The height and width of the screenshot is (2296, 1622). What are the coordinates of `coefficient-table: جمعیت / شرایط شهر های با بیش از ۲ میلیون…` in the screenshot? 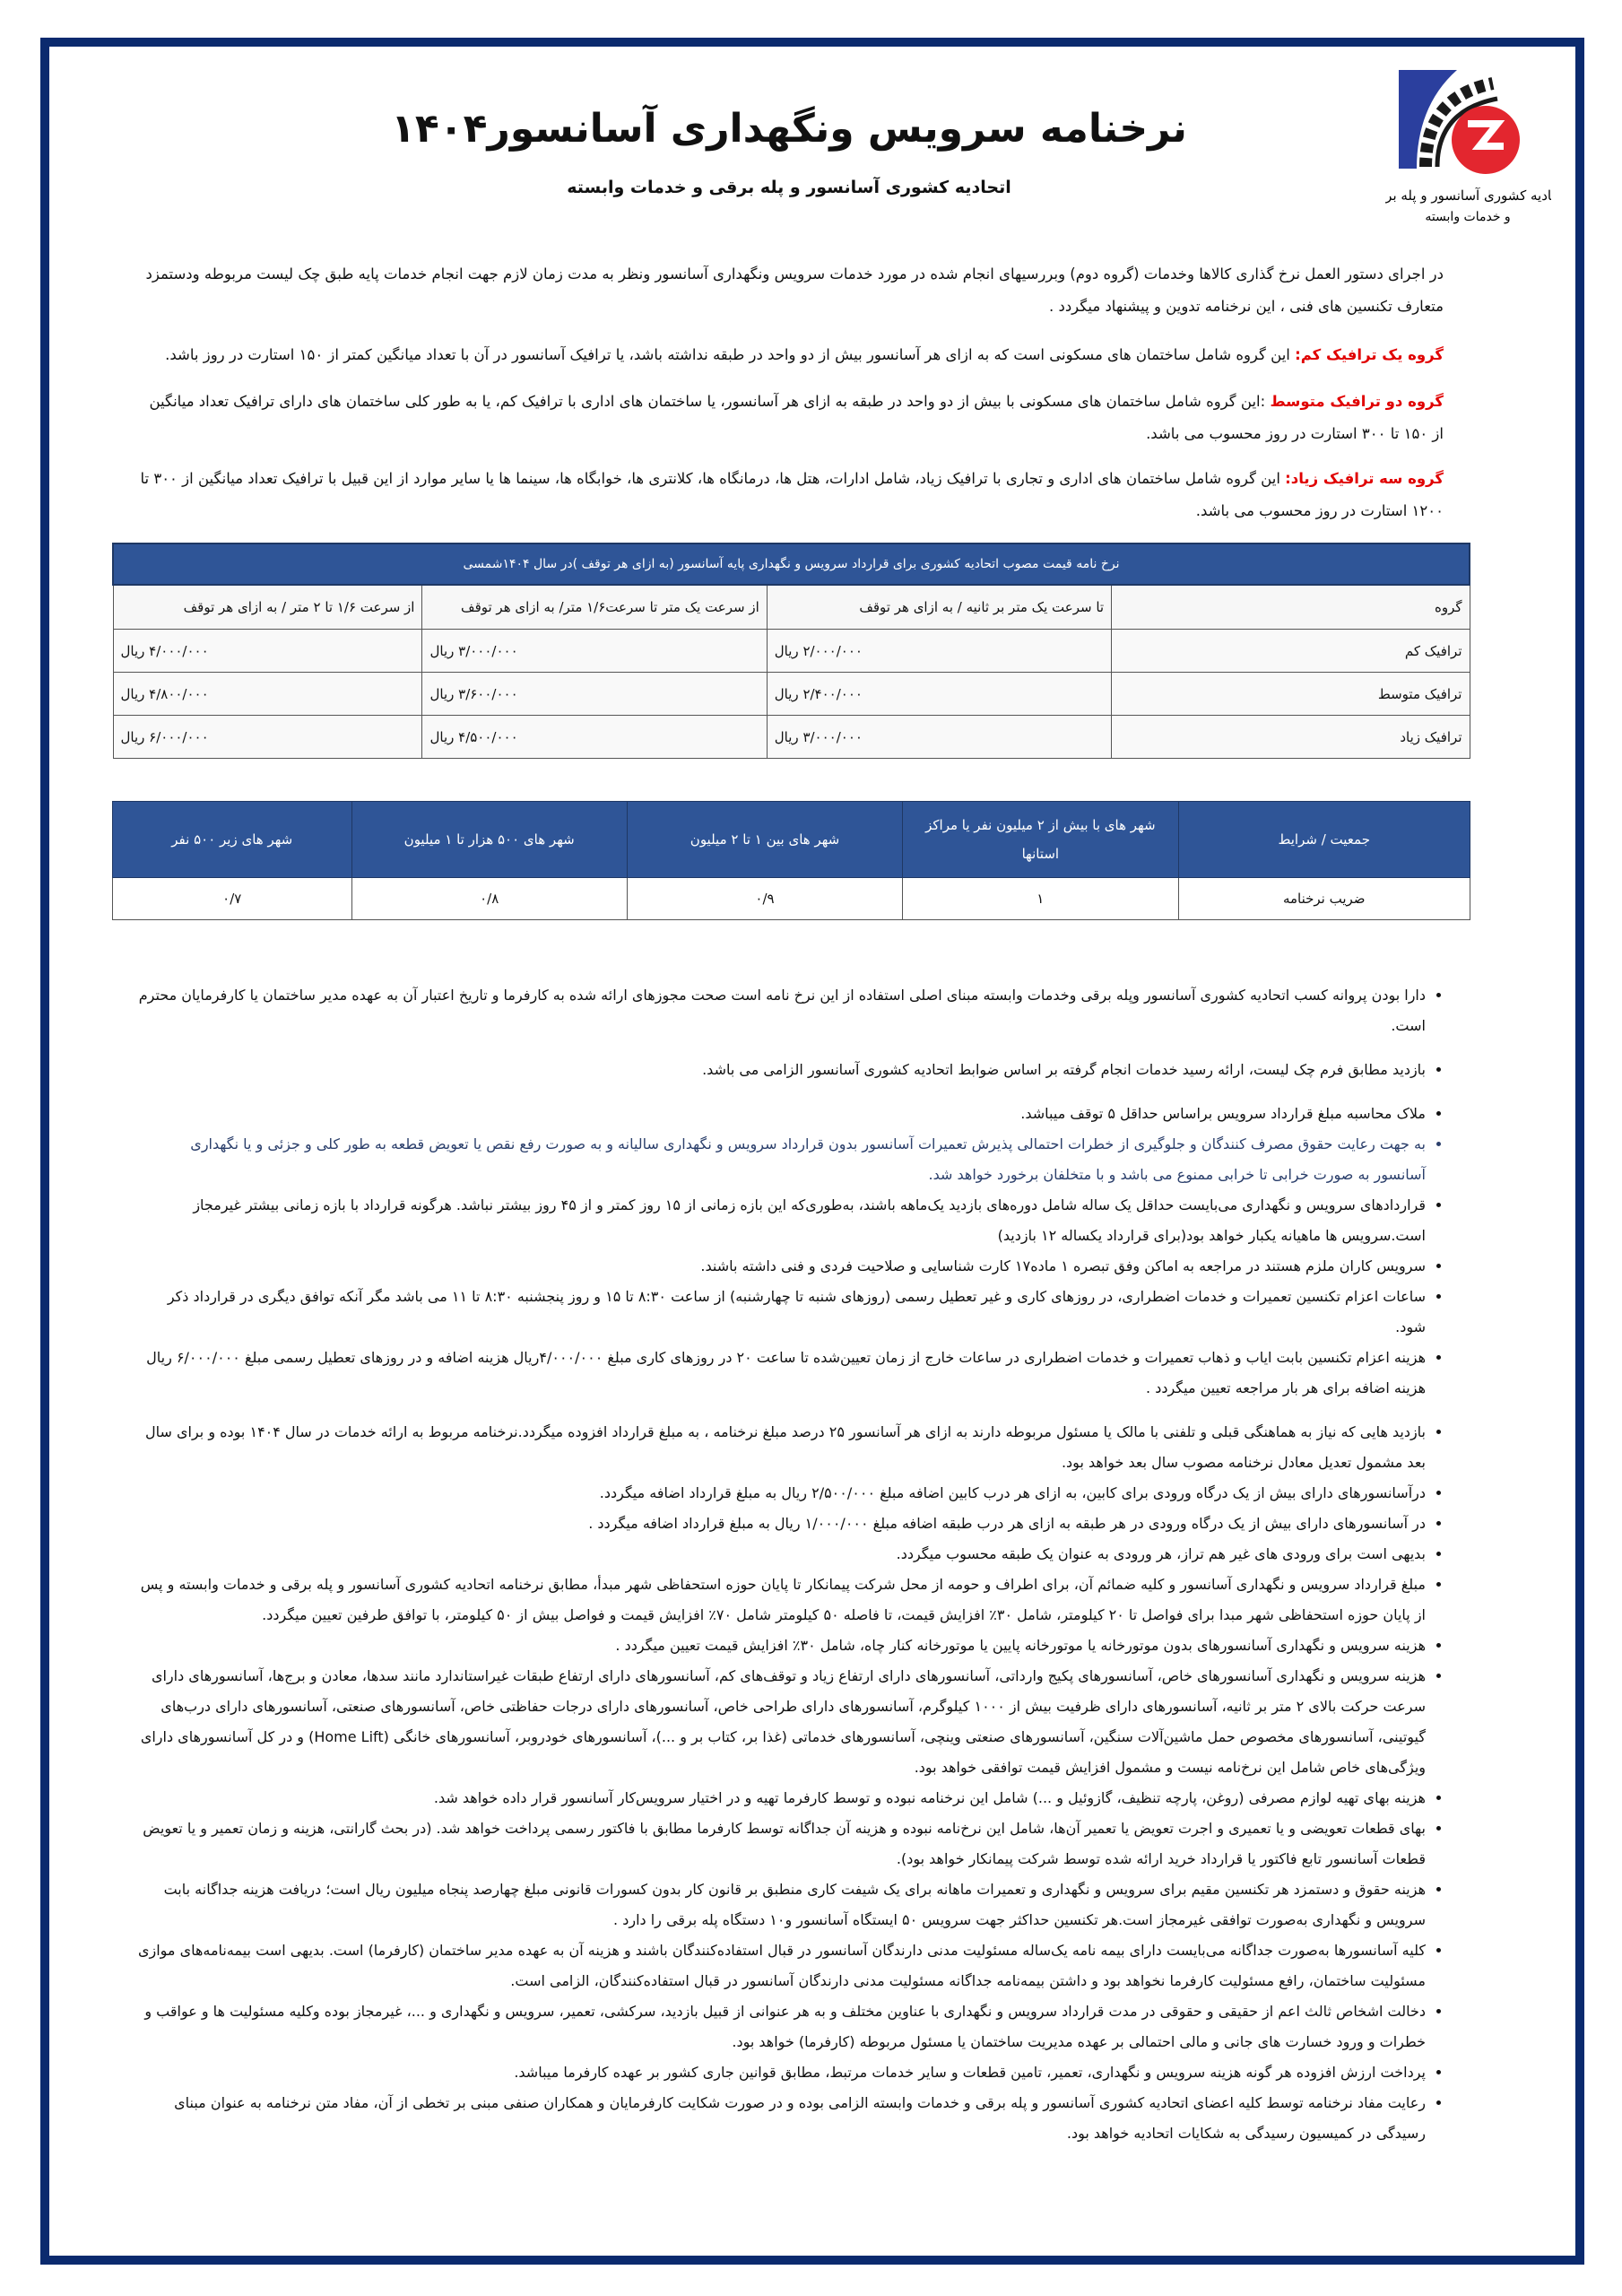 It's located at (791, 860).